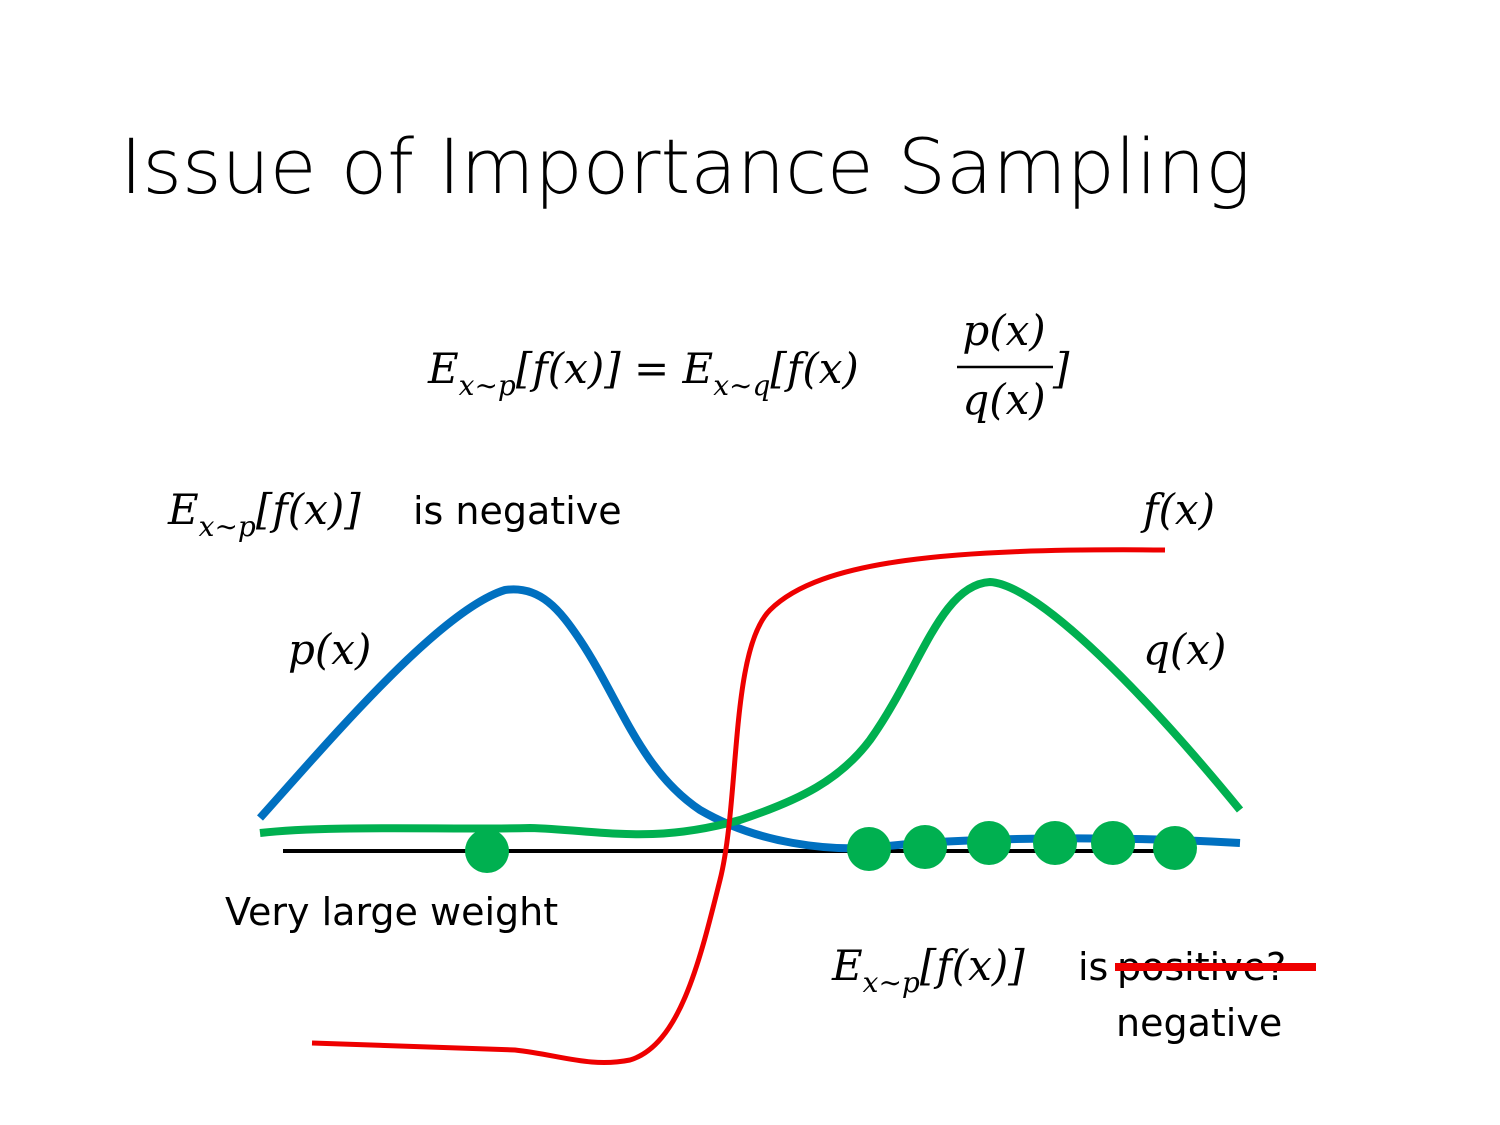  I want to click on math-body: [f(x)] =, so click(599, 368).